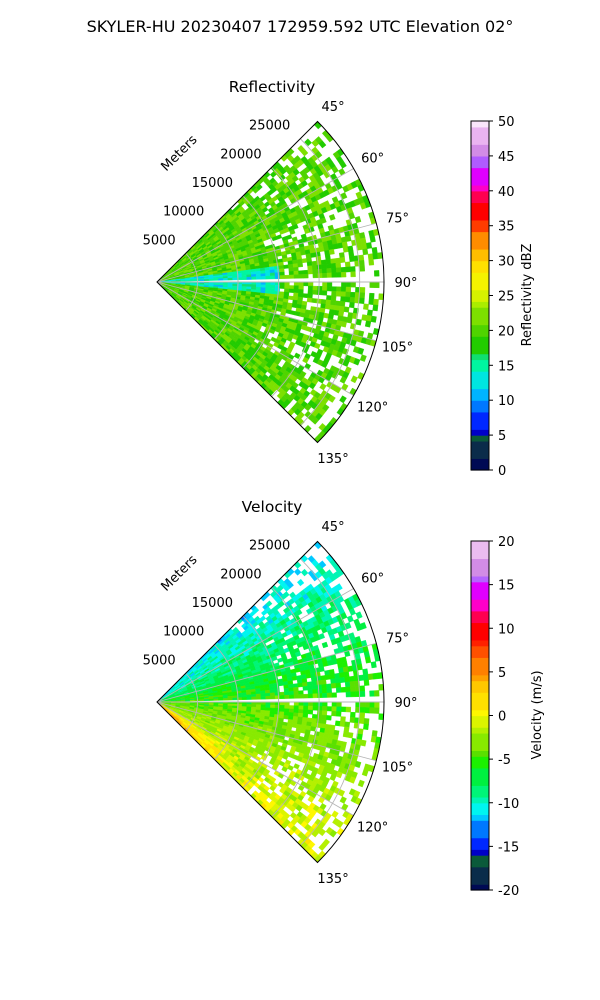  What do you see at coordinates (405, 283) in the screenshot?
I see `azimuth-tick-label: 90°` at bounding box center [405, 283].